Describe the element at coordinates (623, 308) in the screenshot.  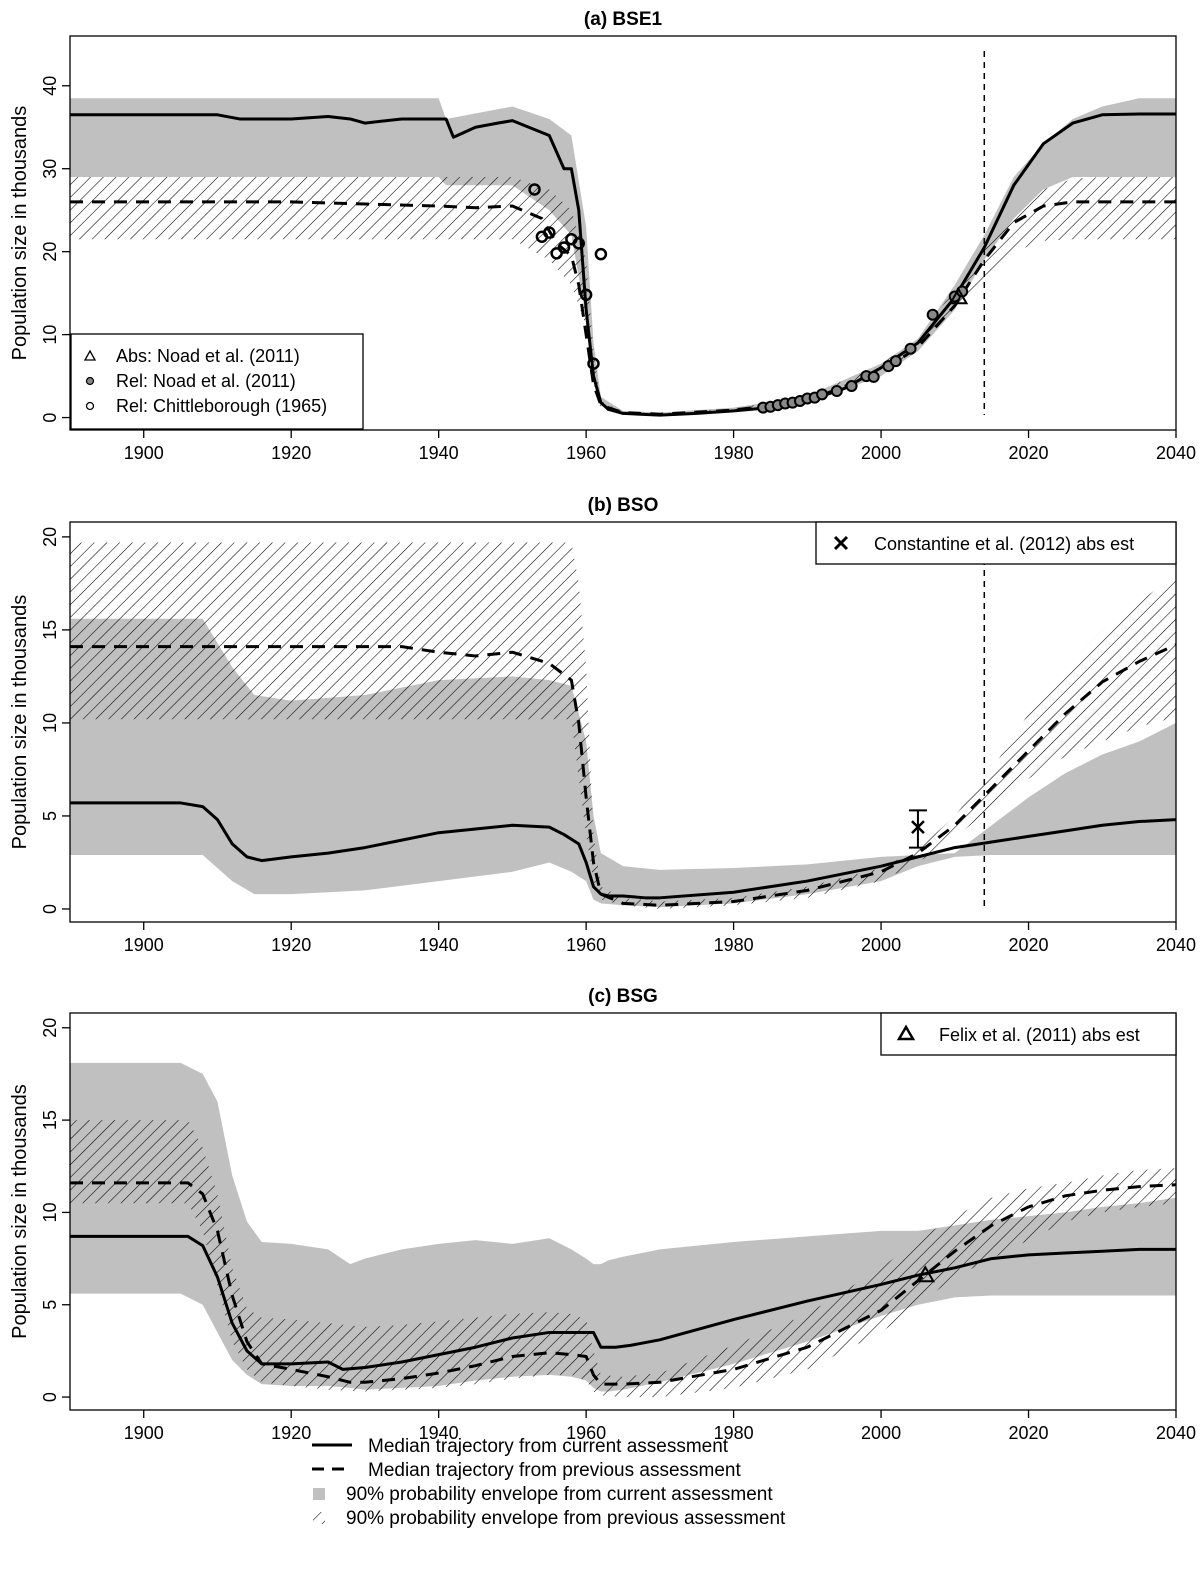
I see `previous-median-line` at that location.